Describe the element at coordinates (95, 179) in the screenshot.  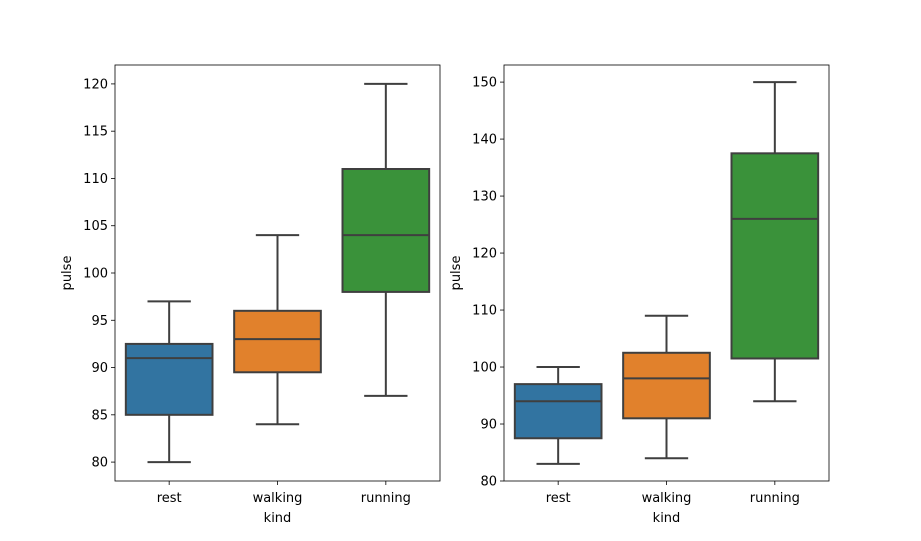
I see `left-y-tick-label: 110` at that location.